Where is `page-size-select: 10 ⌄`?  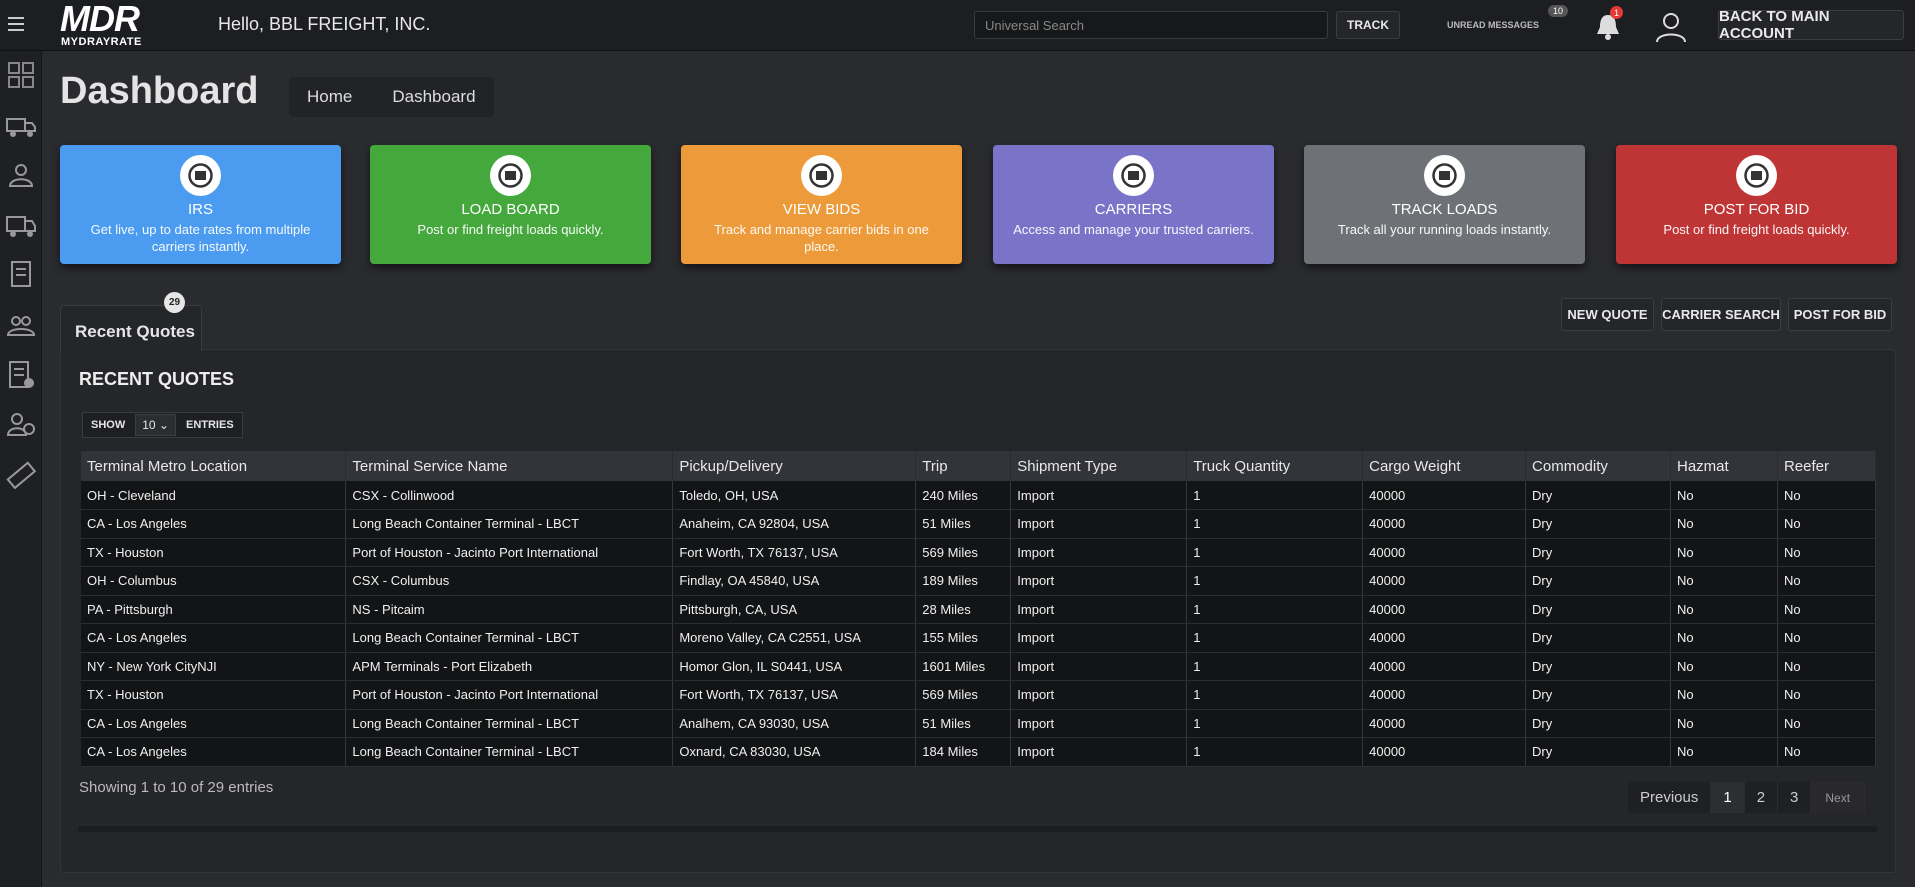 page-size-select: 10 ⌄ is located at coordinates (155, 425).